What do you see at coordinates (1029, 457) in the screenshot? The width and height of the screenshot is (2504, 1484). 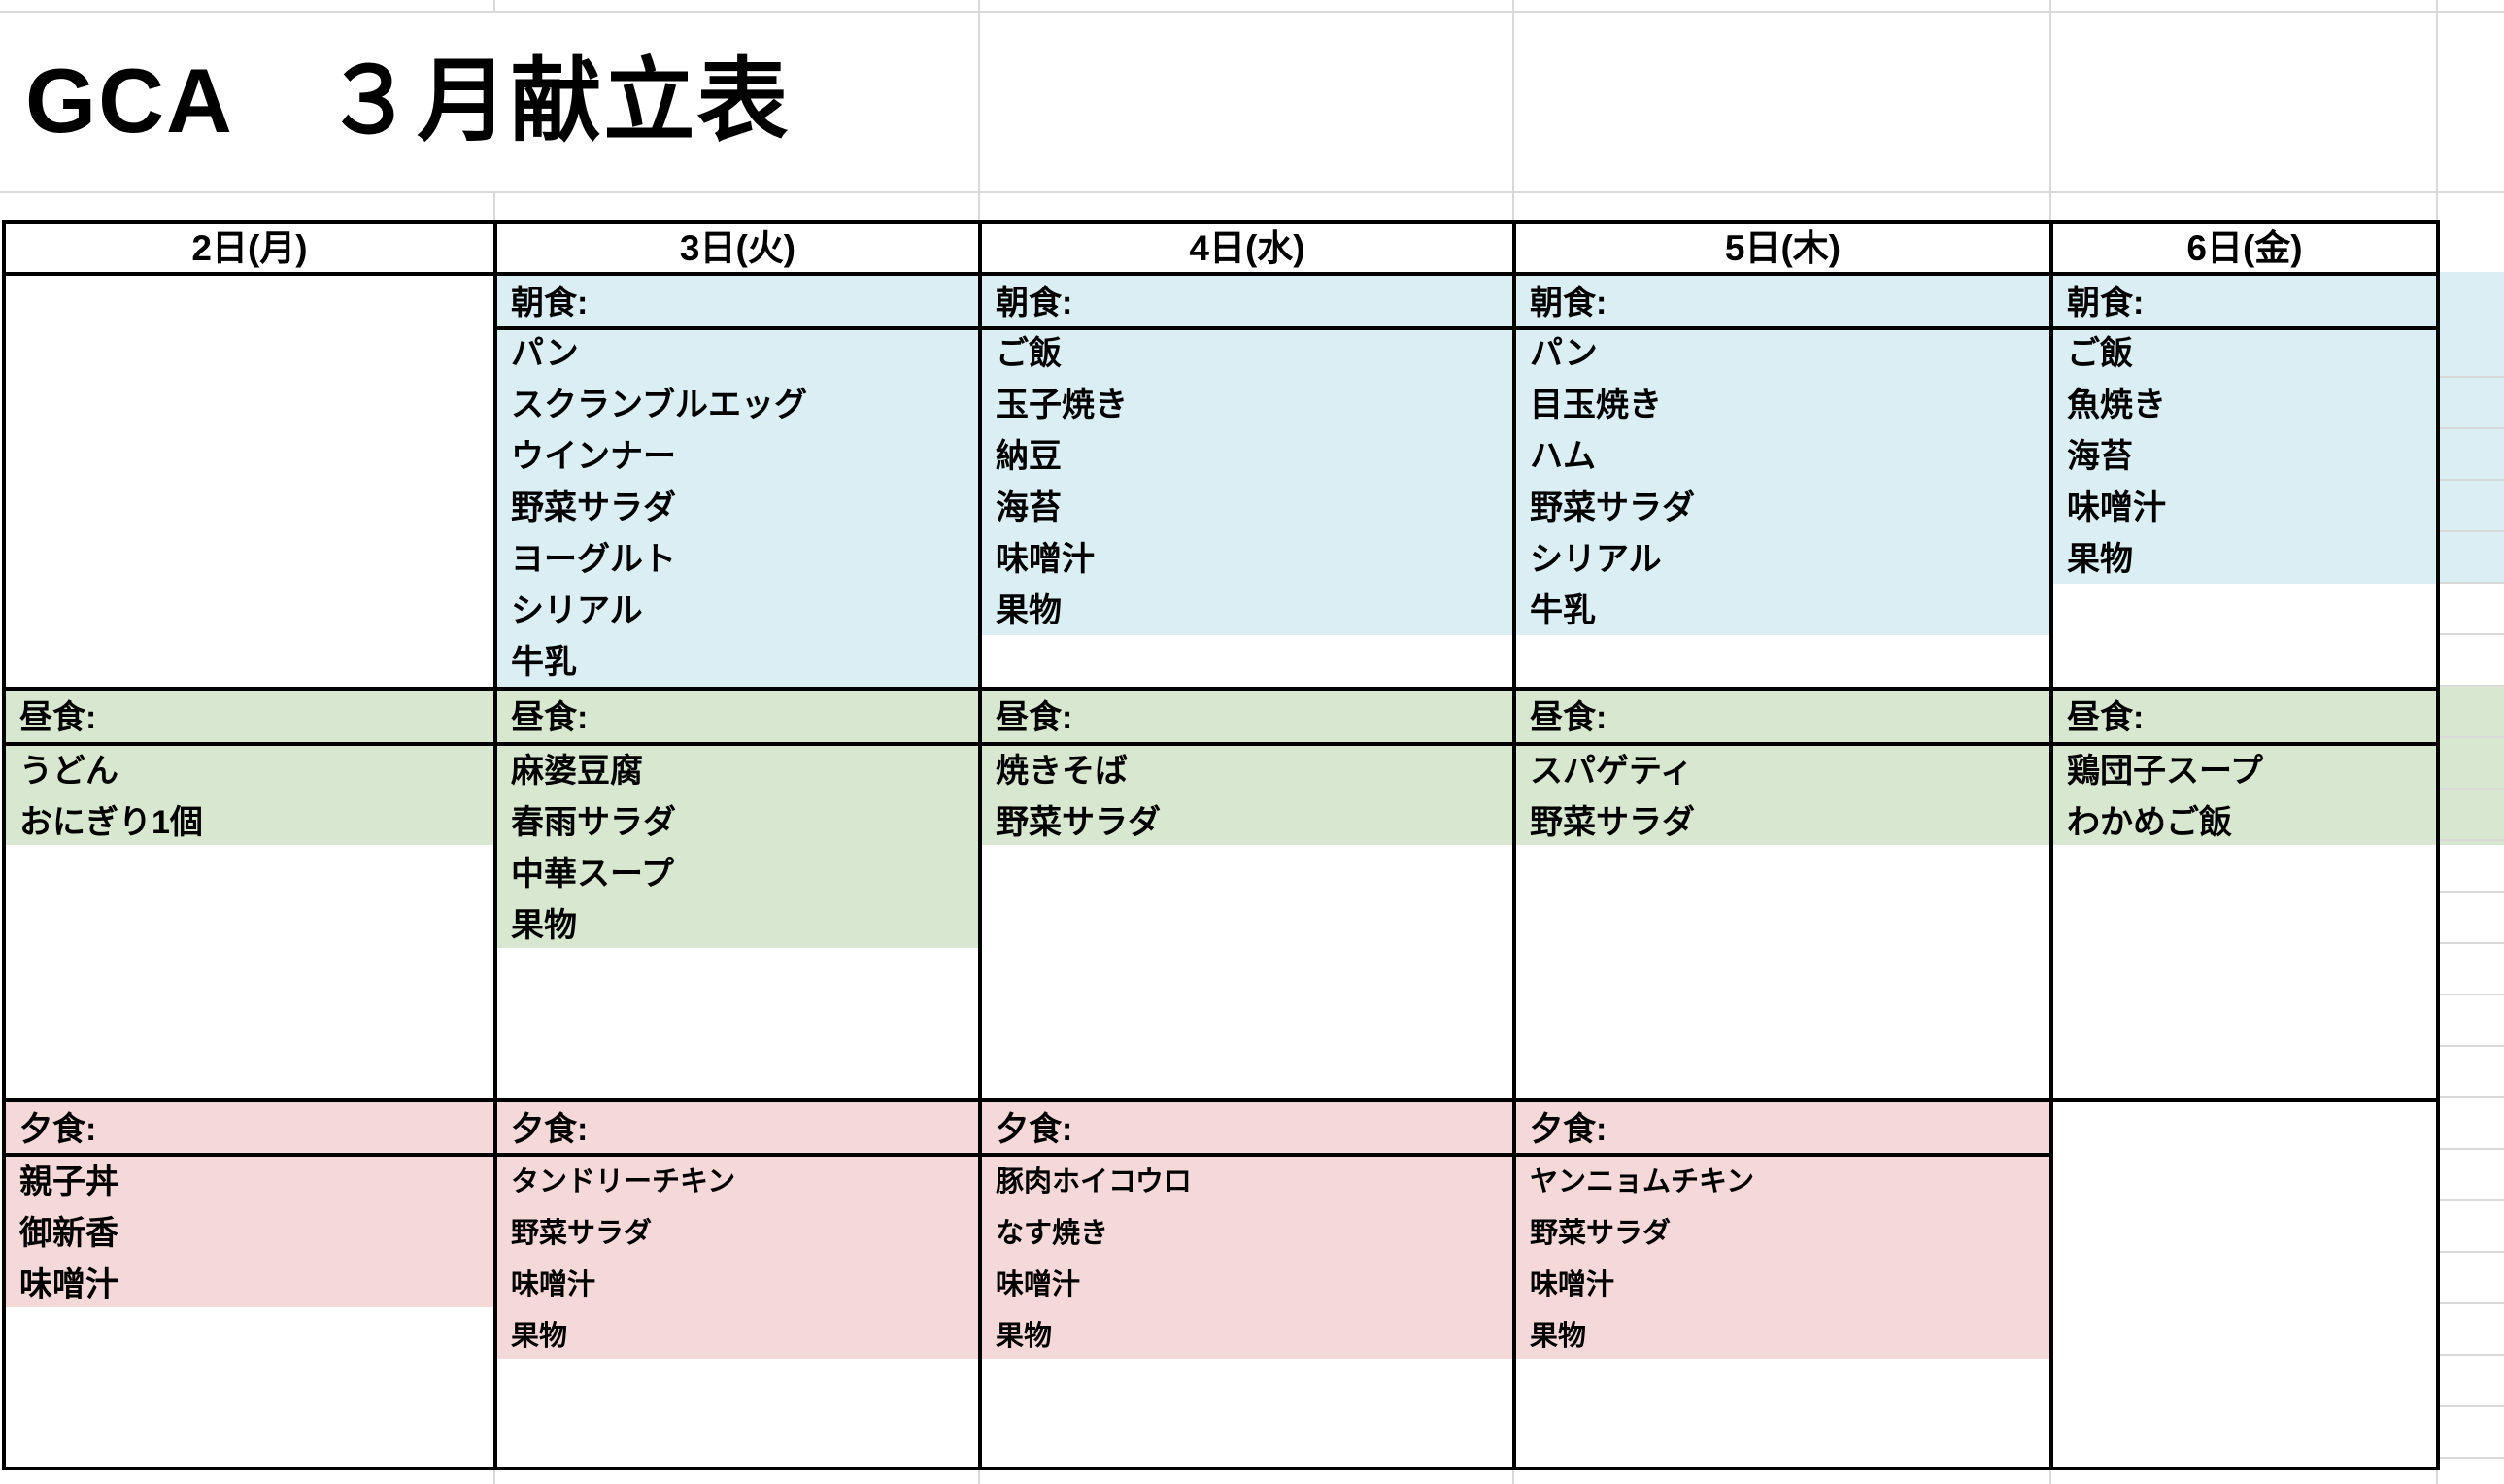 I see `menu-item: 納豆` at bounding box center [1029, 457].